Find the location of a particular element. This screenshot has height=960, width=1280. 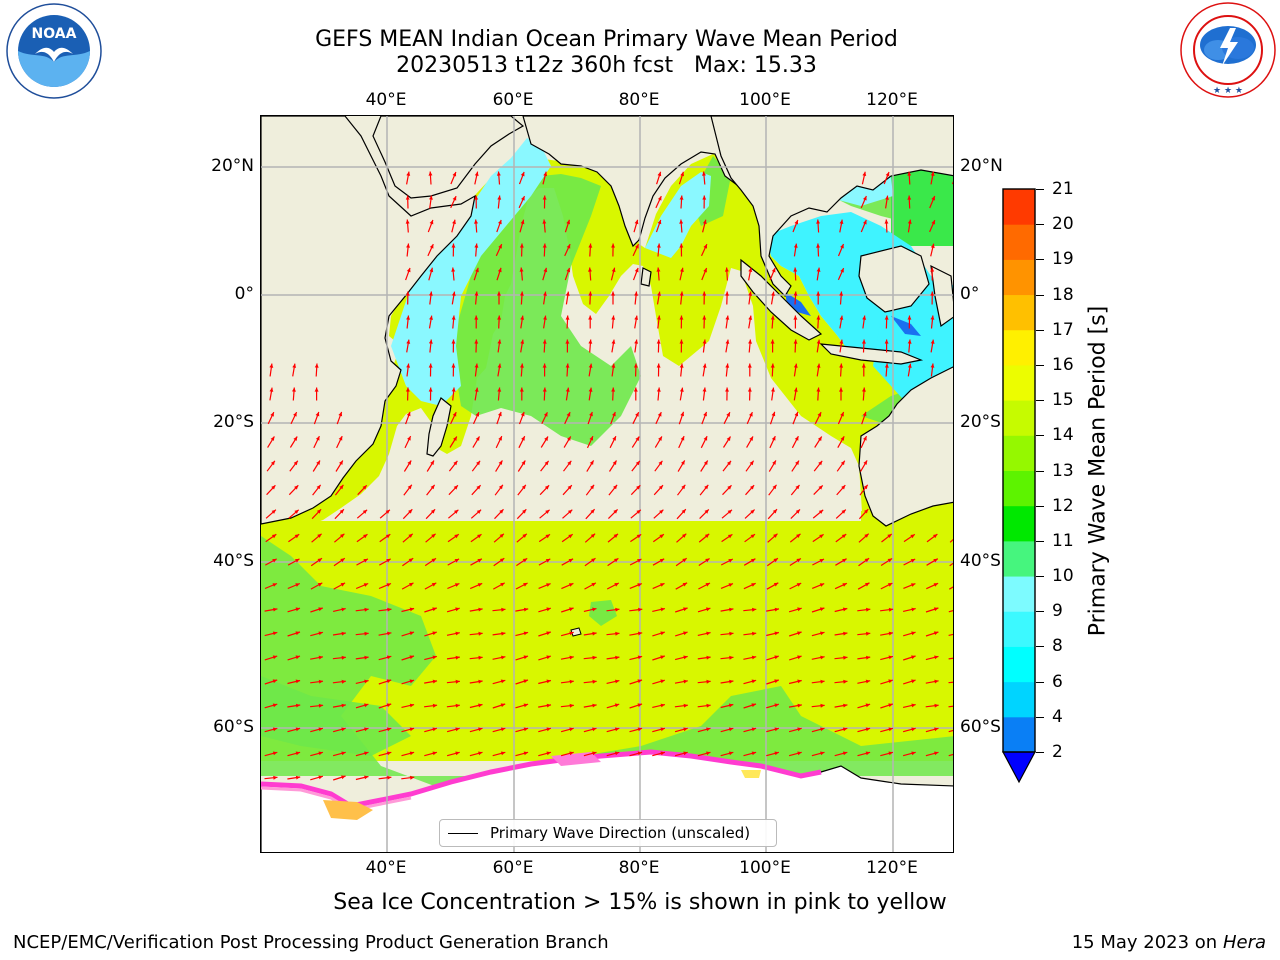

lat-tick-right: 20°S is located at coordinates (980, 422).